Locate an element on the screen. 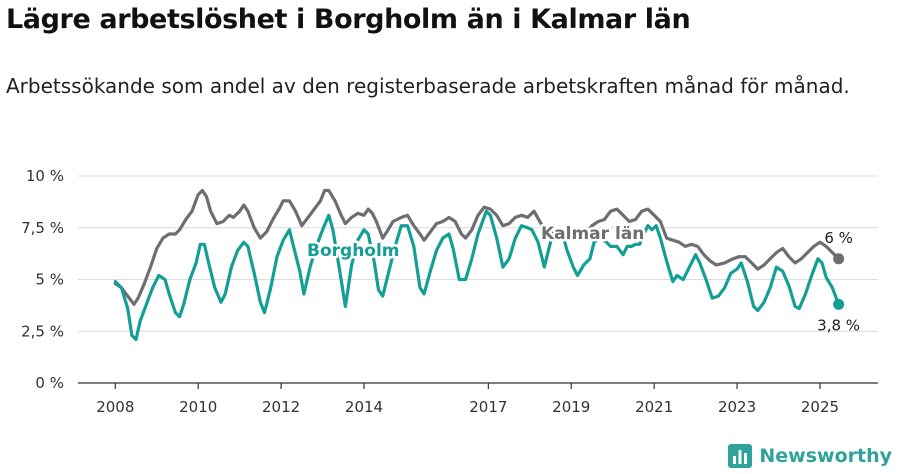  series-name-label: Kalmar län is located at coordinates (592, 234).